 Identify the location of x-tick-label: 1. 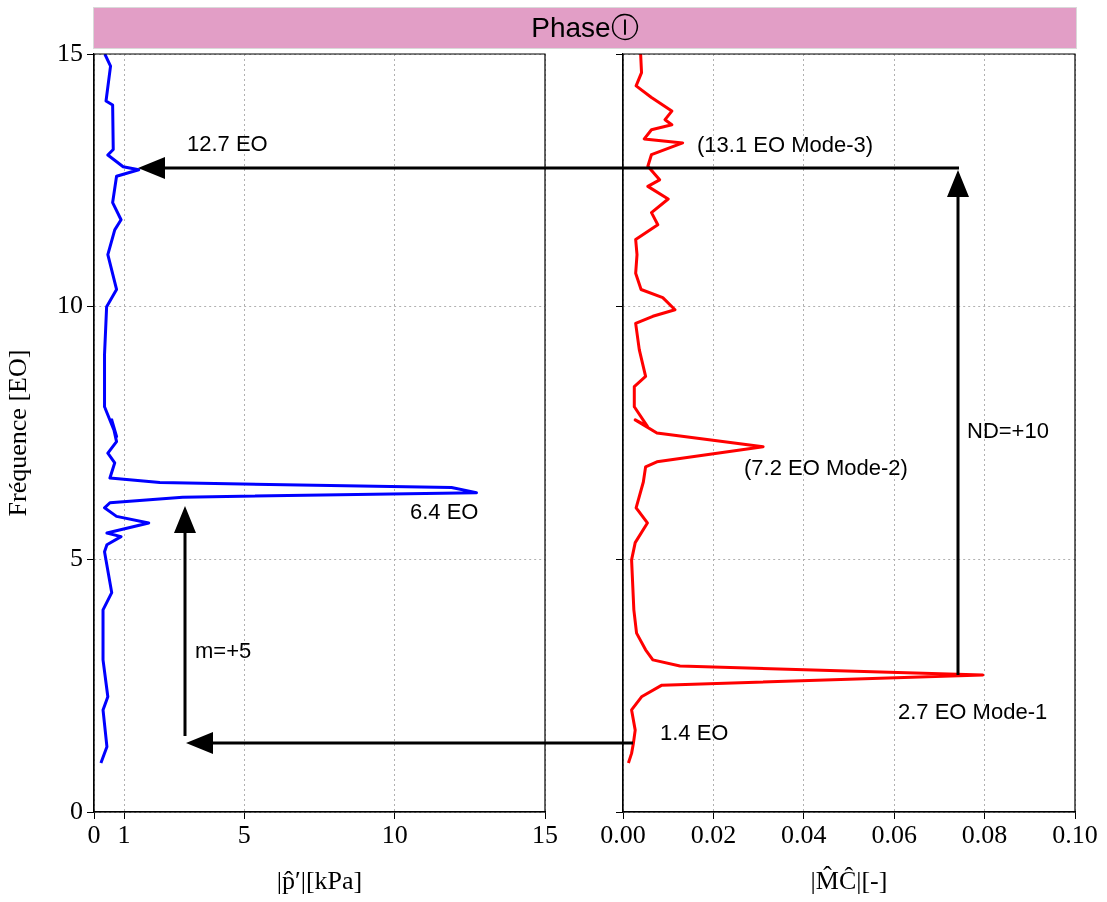
(124, 835).